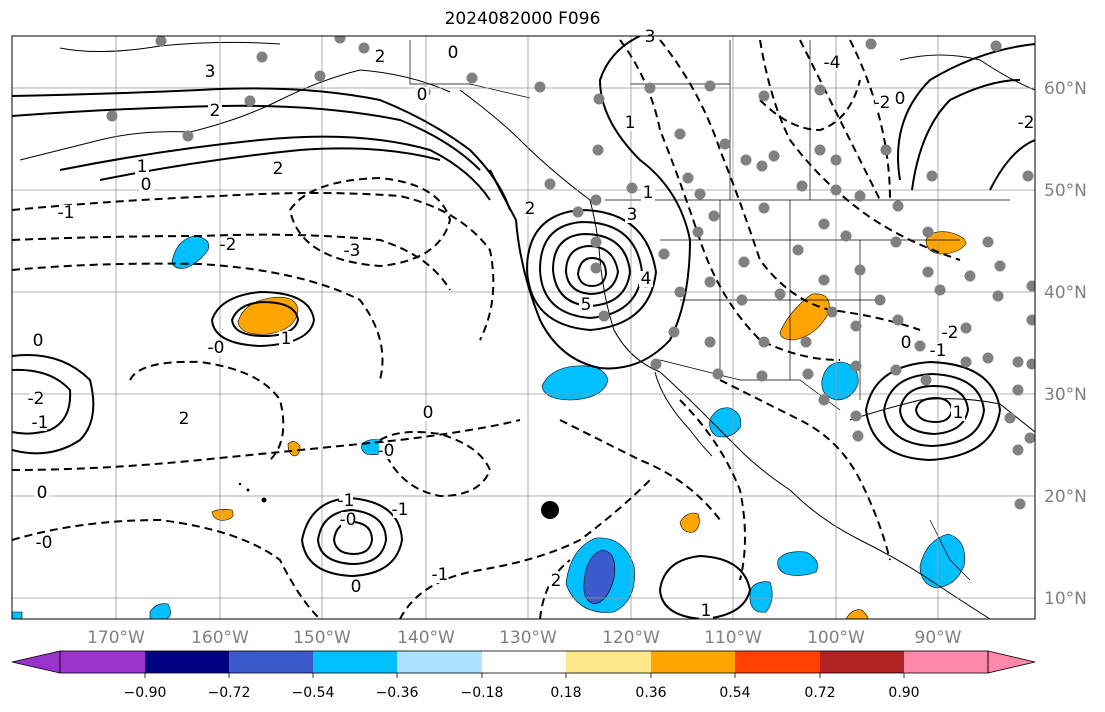 The width and height of the screenshot is (1105, 712). What do you see at coordinates (836, 638) in the screenshot?
I see `lon-label: 100°W` at bounding box center [836, 638].